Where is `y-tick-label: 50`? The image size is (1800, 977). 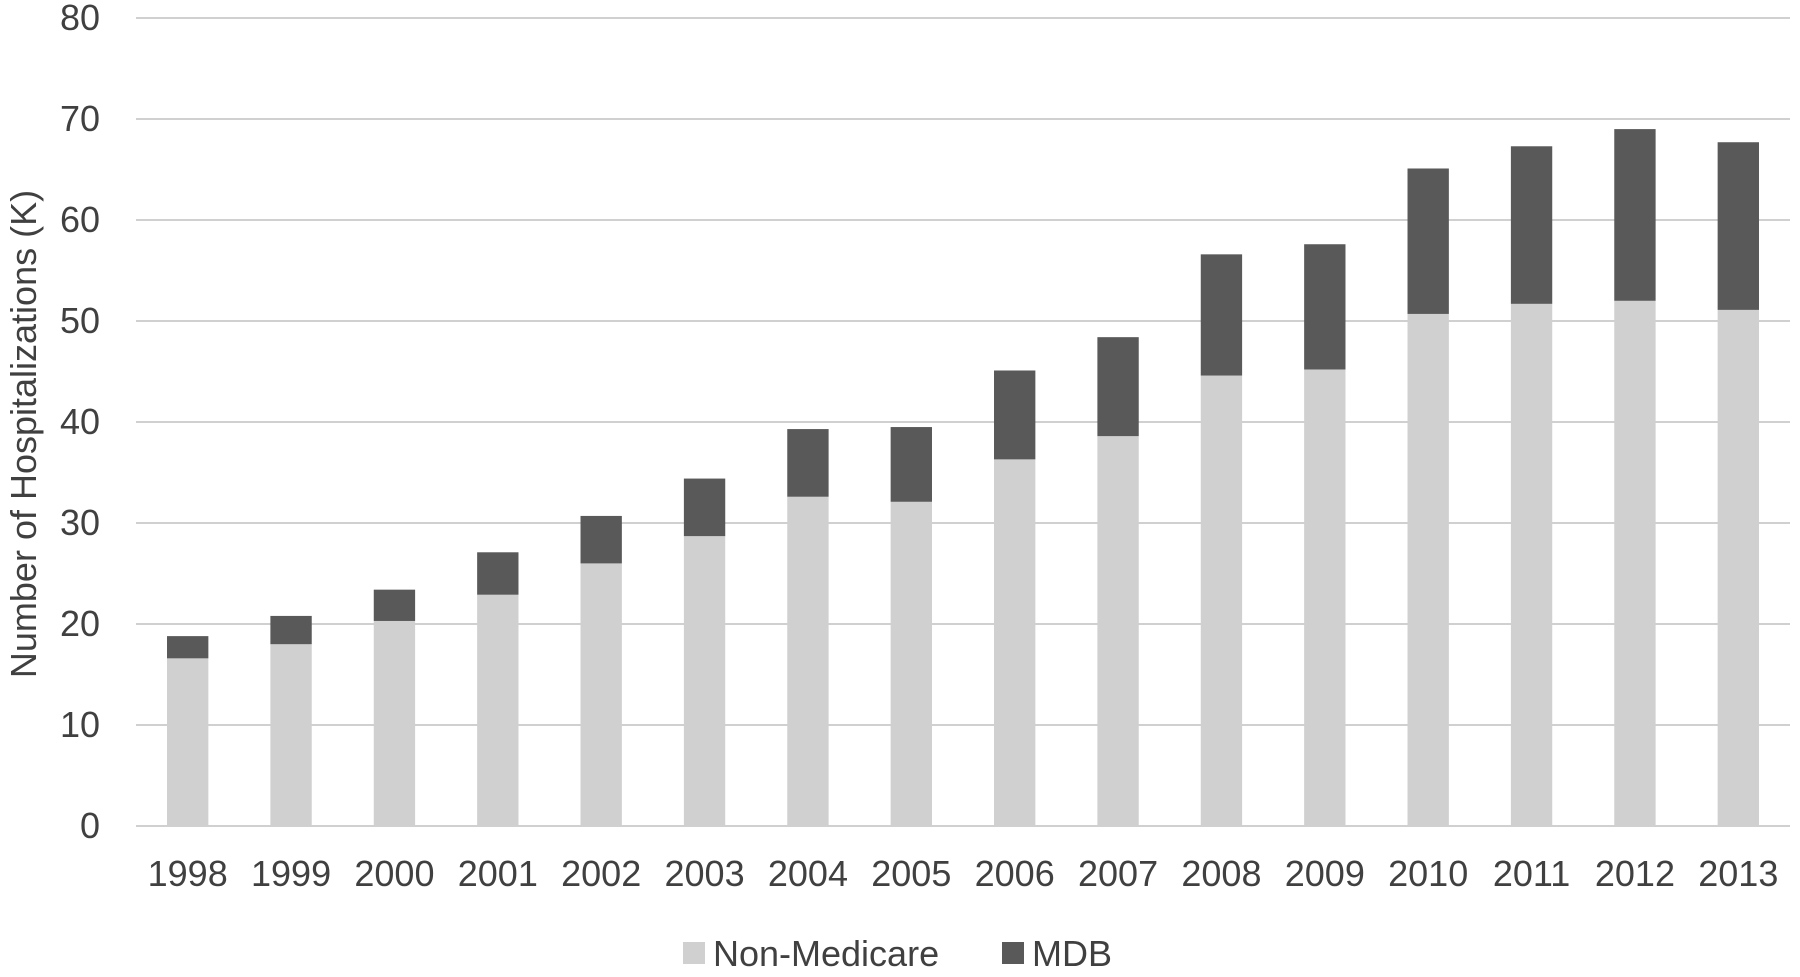 y-tick-label: 50 is located at coordinates (80, 320).